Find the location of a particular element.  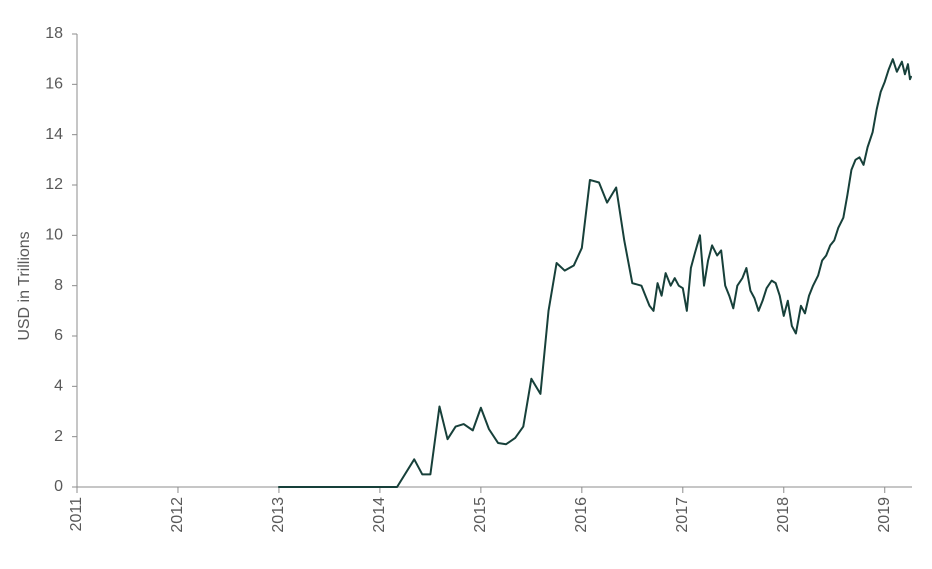

y-axis-title: USD in Trillions is located at coordinates (24, 285).